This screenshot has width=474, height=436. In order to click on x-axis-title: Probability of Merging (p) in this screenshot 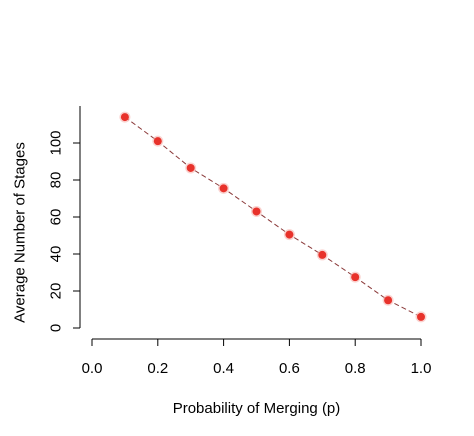, I will do `click(257, 408)`.